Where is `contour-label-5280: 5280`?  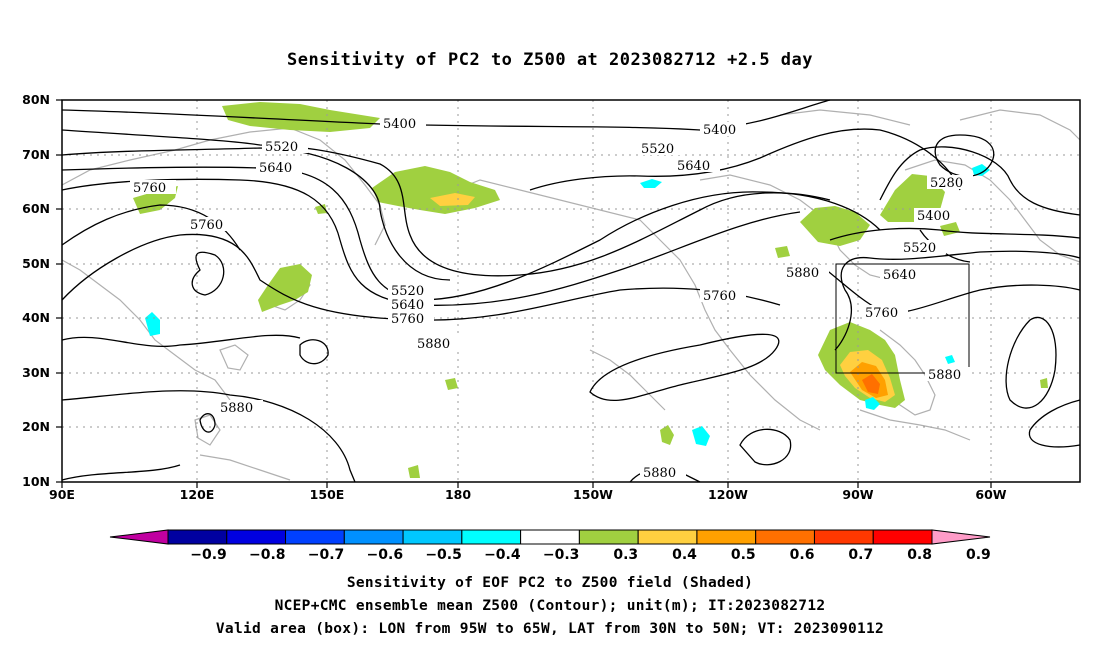
contour-label-5280: 5280 is located at coordinates (946, 183).